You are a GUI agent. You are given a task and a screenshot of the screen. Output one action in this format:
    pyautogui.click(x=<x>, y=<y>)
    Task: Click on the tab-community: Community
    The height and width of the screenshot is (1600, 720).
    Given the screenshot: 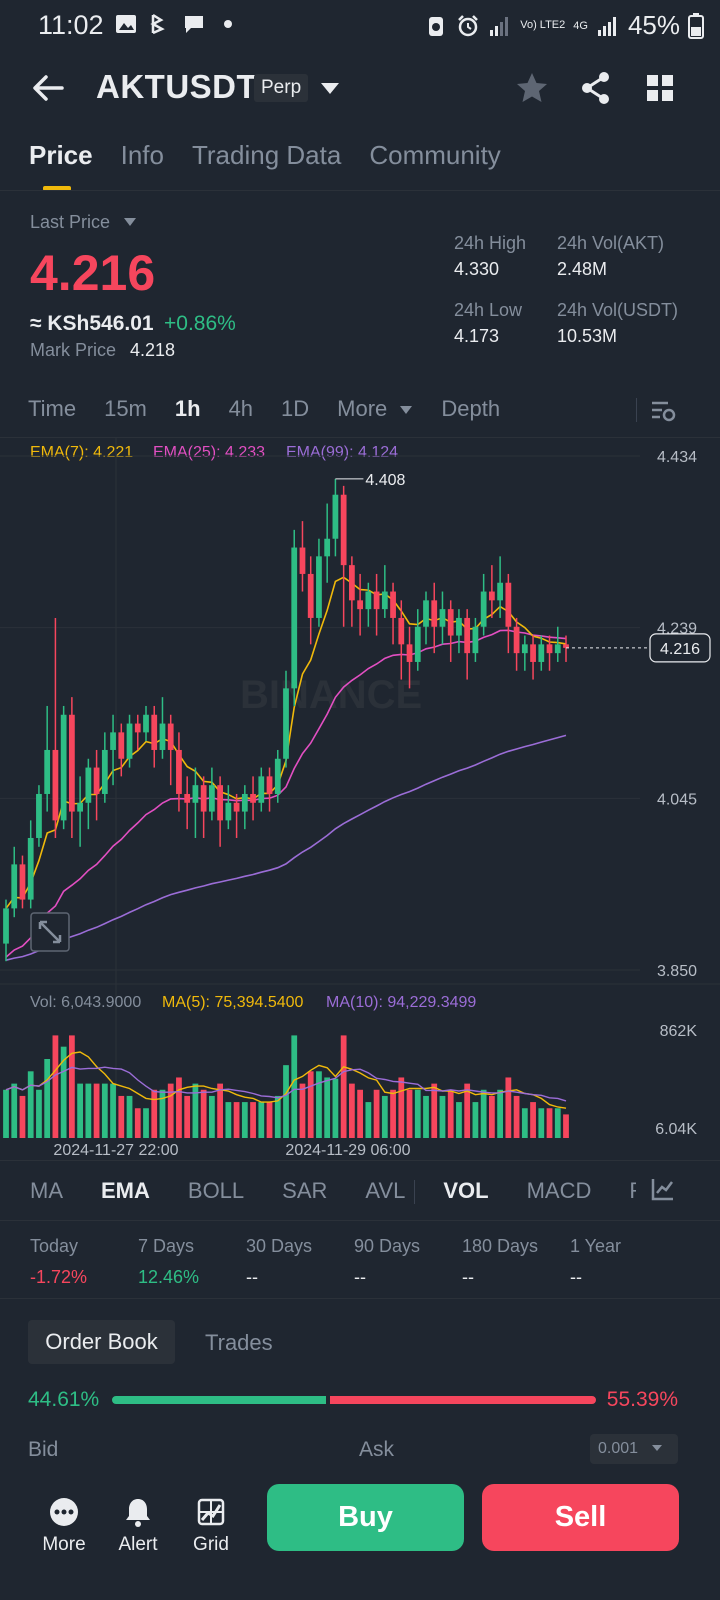 What is the action you would take?
    pyautogui.click(x=435, y=155)
    